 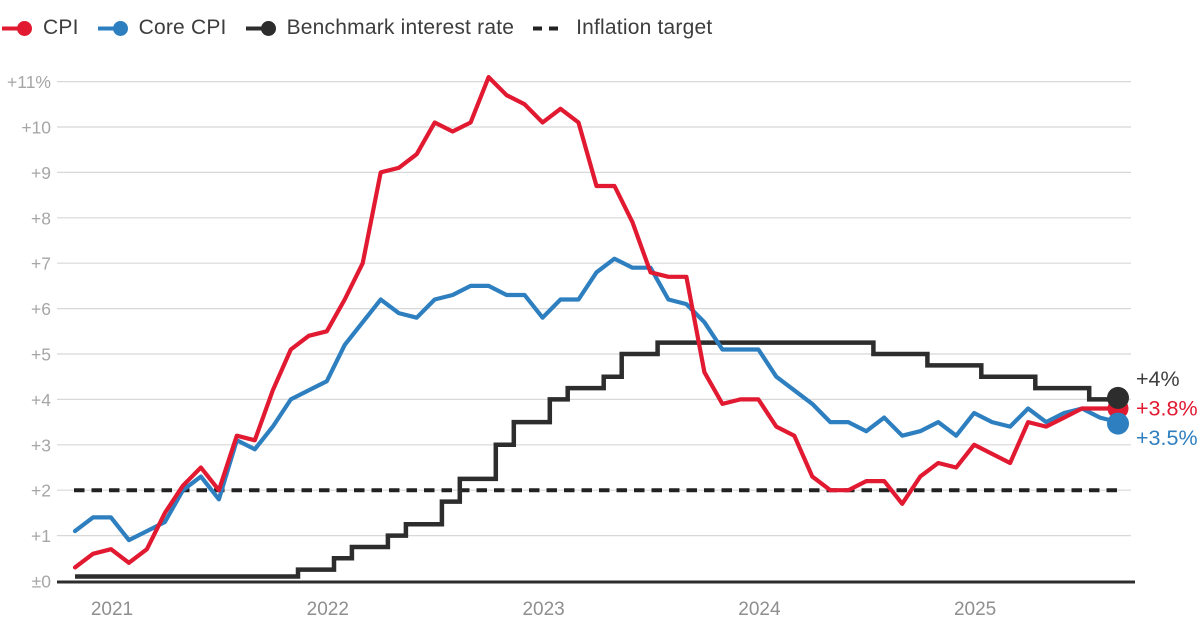 I want to click on y-axis-tick-label: +9, so click(x=41, y=173).